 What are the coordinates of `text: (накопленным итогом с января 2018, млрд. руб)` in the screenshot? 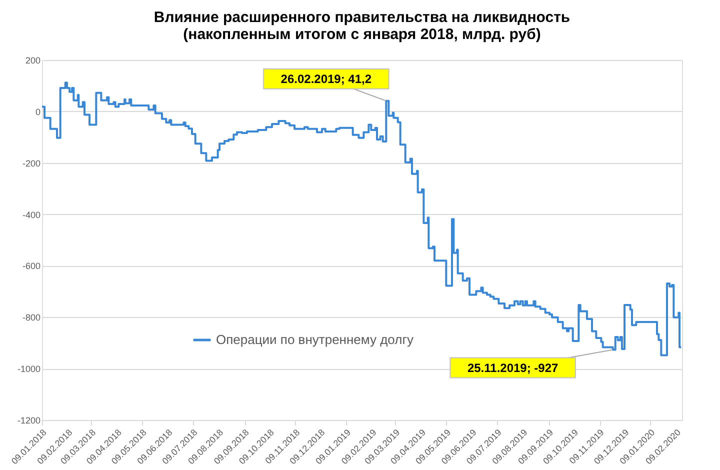 It's located at (362, 34).